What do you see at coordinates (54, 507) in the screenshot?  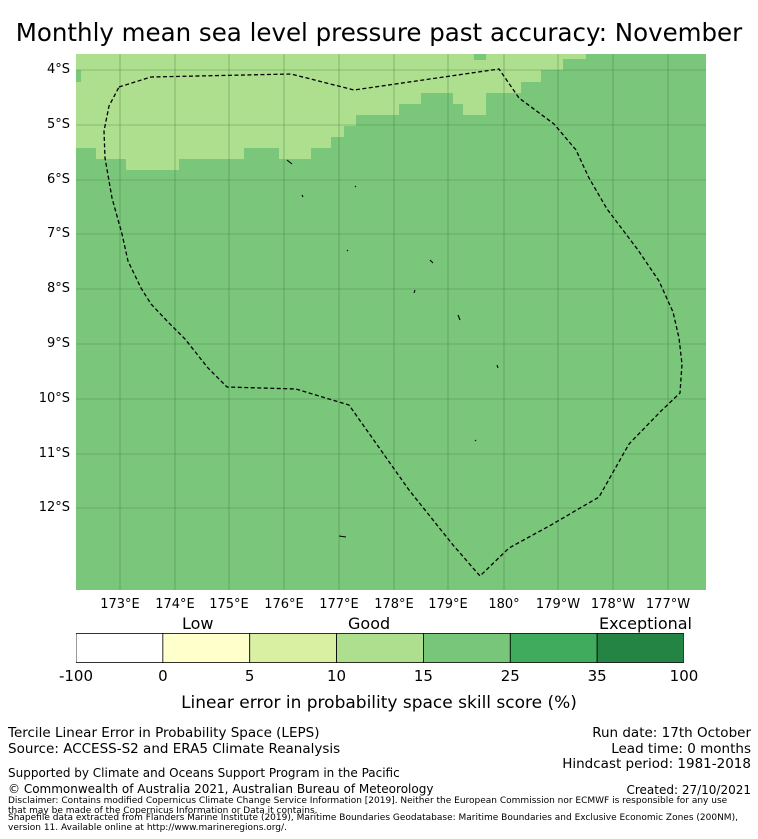 I see `lat-label: 12°S` at bounding box center [54, 507].